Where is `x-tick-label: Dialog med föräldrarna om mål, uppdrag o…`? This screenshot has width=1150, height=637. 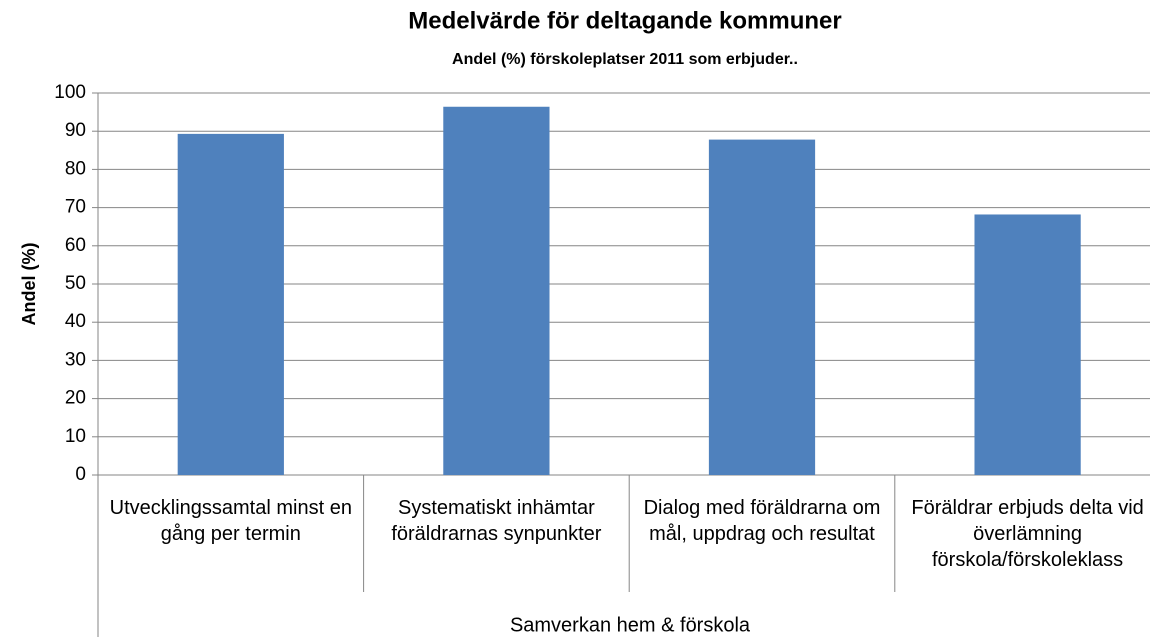
x-tick-label: Dialog med föräldrarna om mål, uppdrag o… is located at coordinates (762, 521).